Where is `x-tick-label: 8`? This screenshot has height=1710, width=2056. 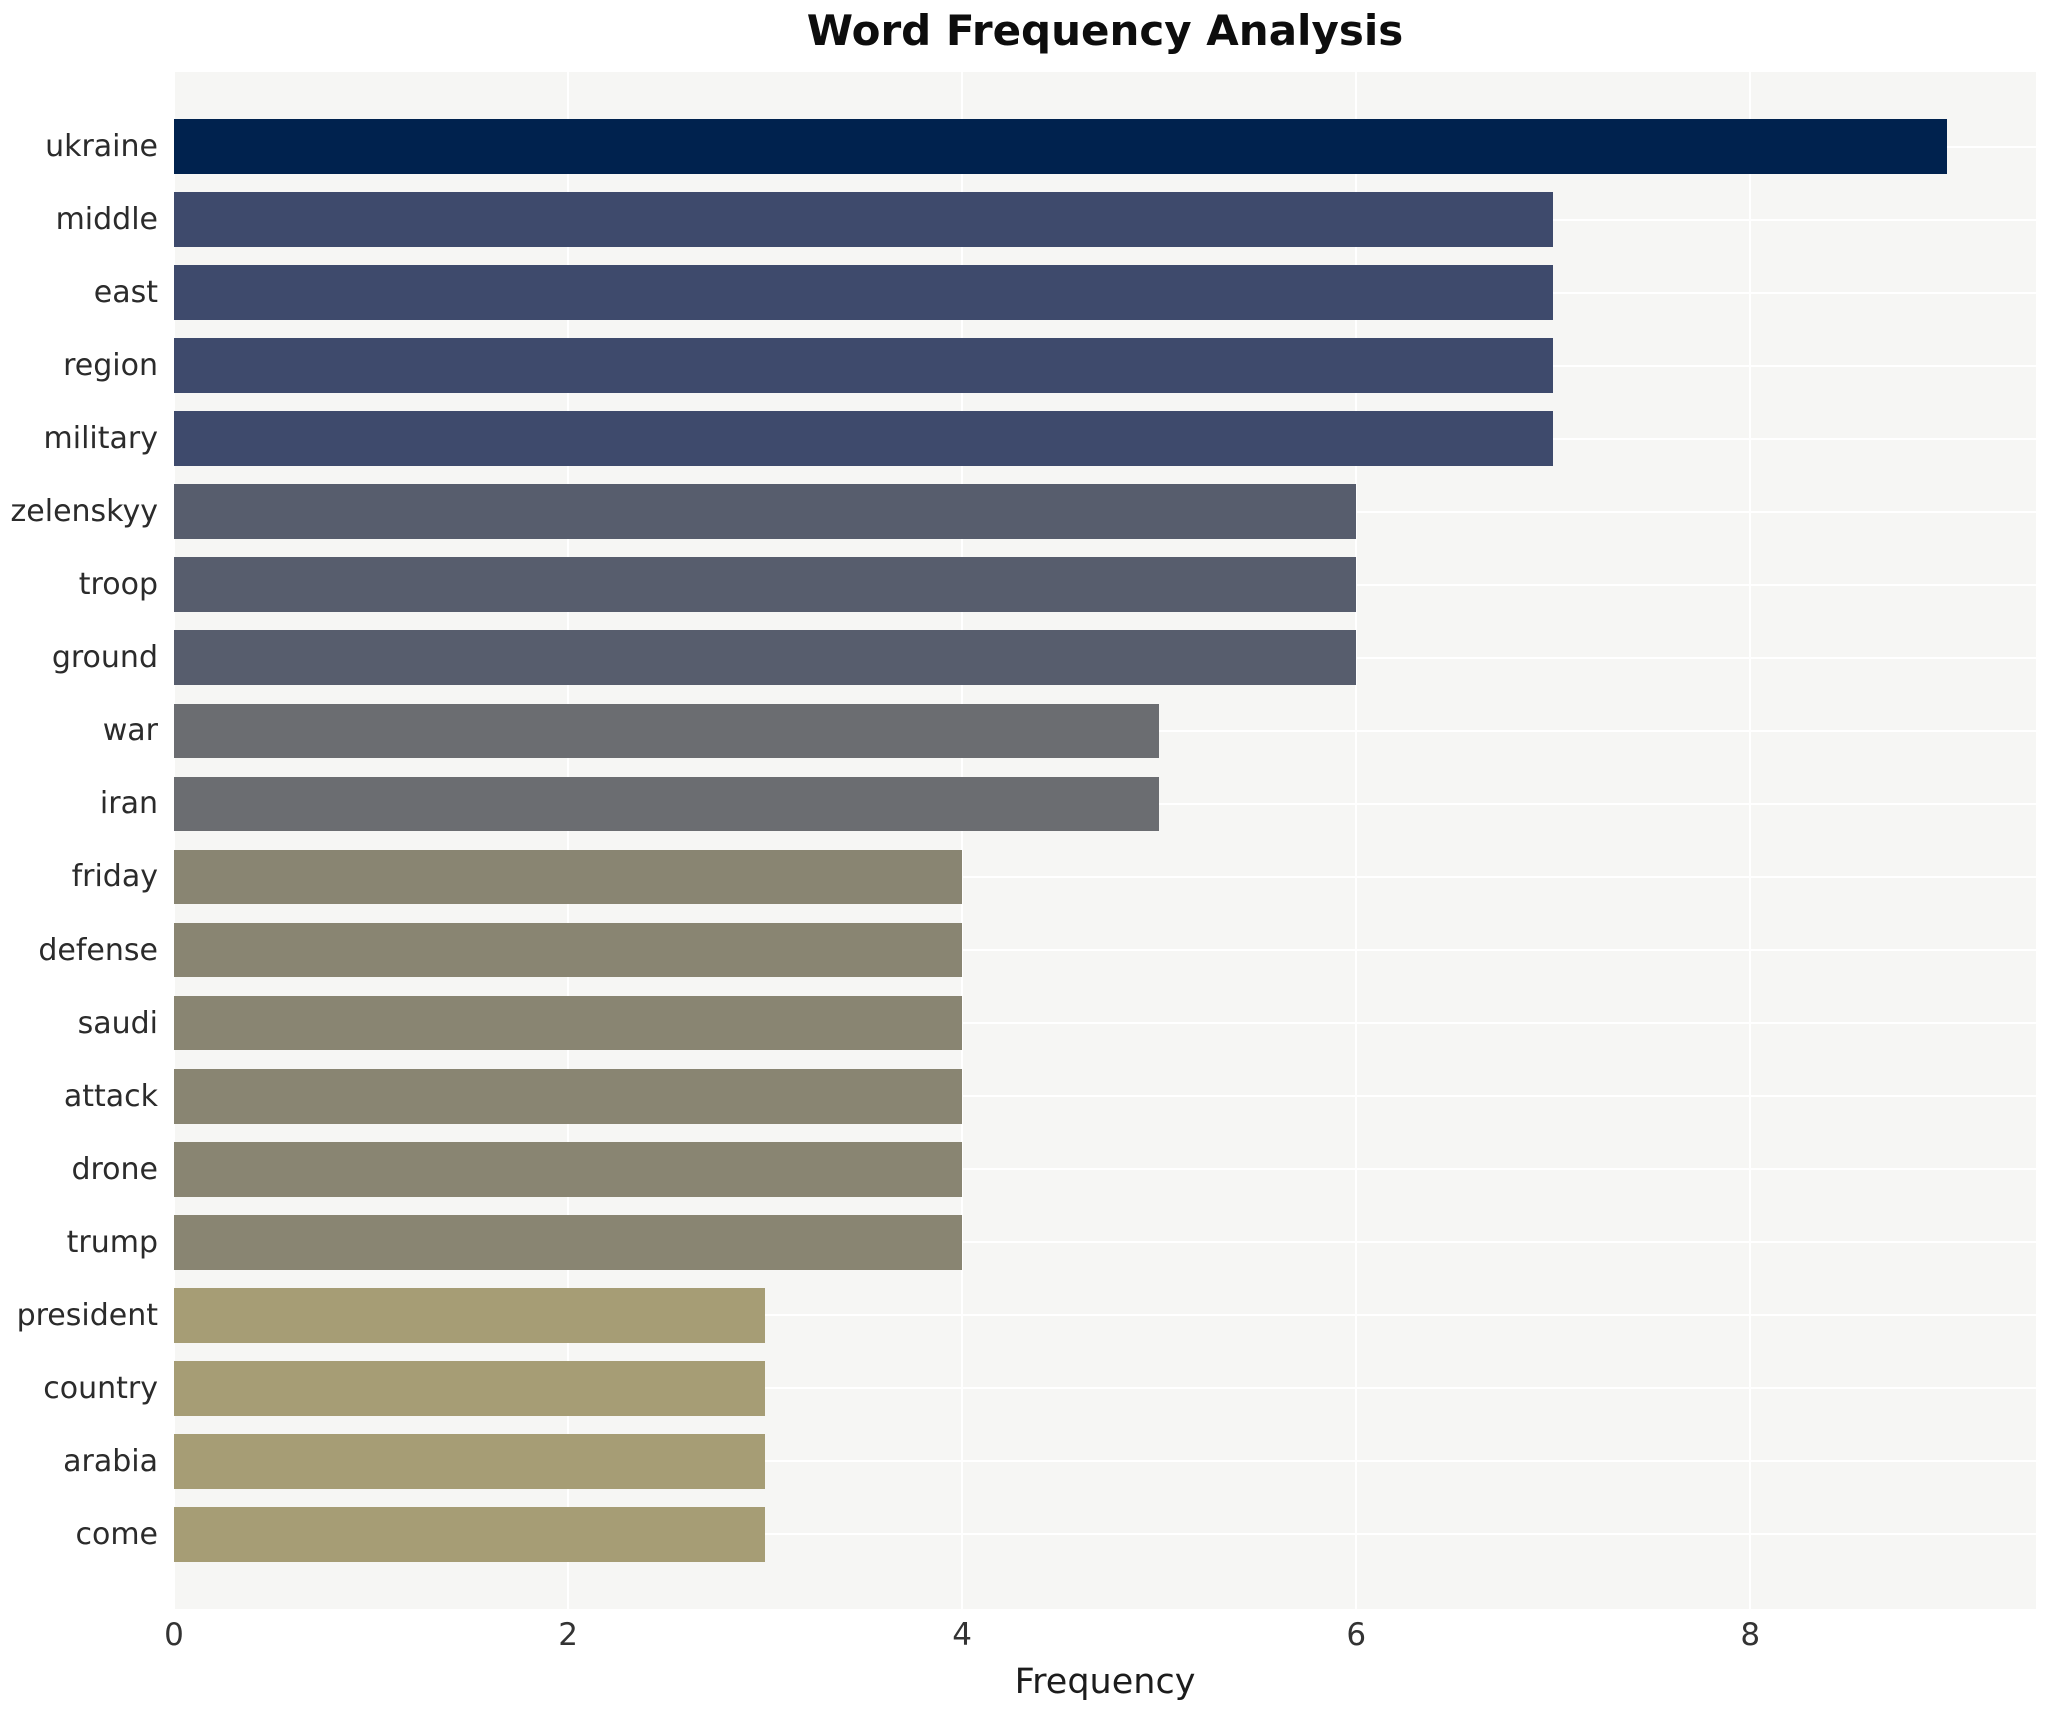
x-tick-label: 8 is located at coordinates (1750, 1635).